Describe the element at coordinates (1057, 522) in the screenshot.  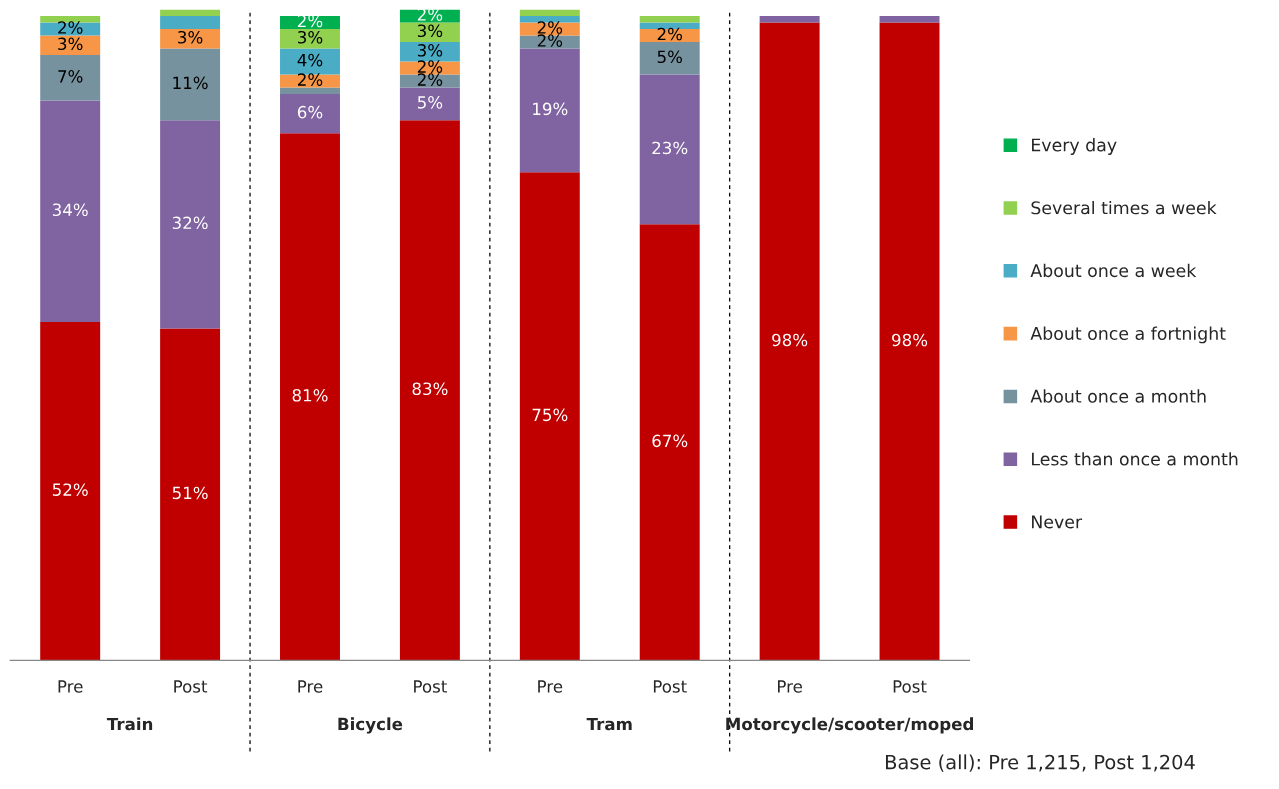
I see `legend-label: Never` at that location.